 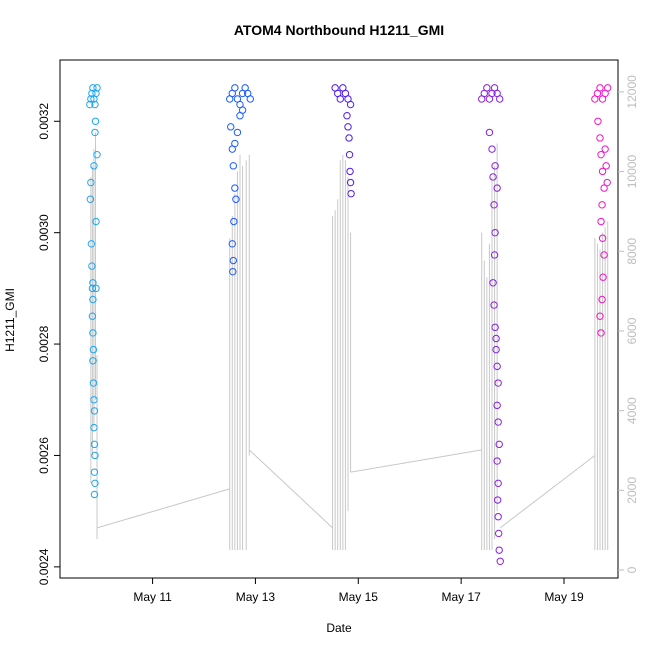 What do you see at coordinates (461, 597) in the screenshot?
I see `x-tick-label-3: May 17` at bounding box center [461, 597].